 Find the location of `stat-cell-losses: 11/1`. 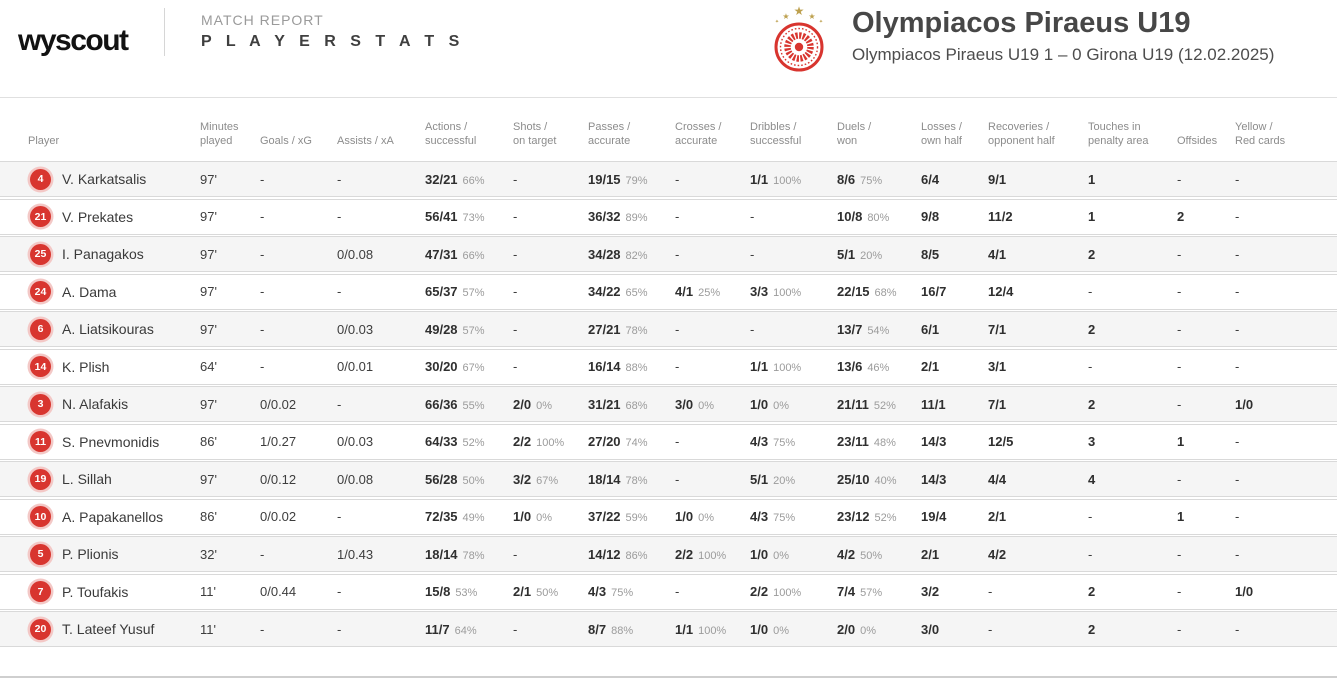

stat-cell-losses: 11/1 is located at coordinates (954, 404).